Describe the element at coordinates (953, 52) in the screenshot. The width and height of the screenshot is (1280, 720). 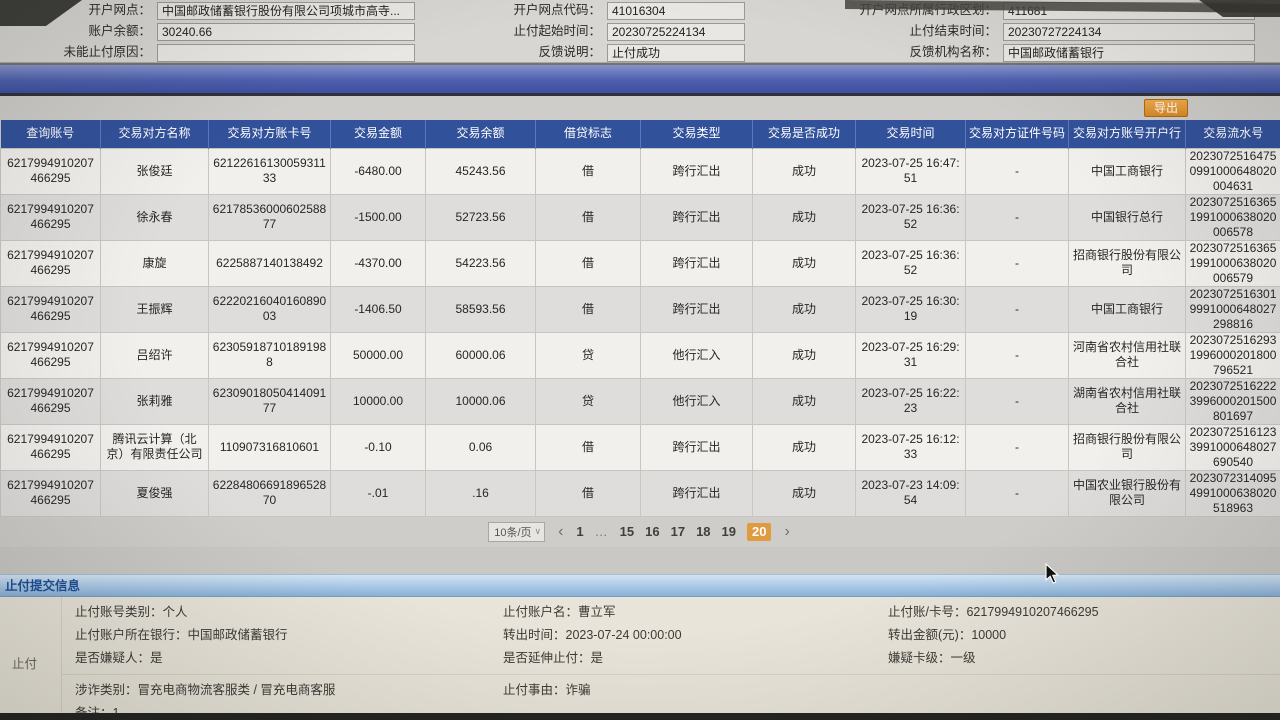
I see `form-field-label: 反馈机构名称：` at that location.